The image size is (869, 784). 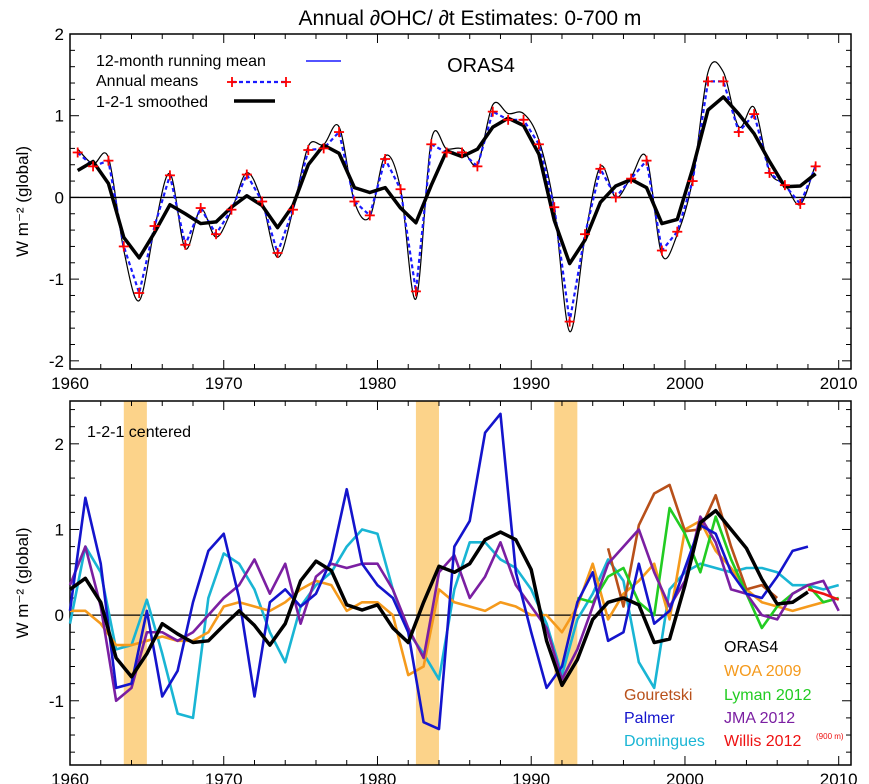 I want to click on legend-label: 12-month running mean, so click(x=181, y=61).